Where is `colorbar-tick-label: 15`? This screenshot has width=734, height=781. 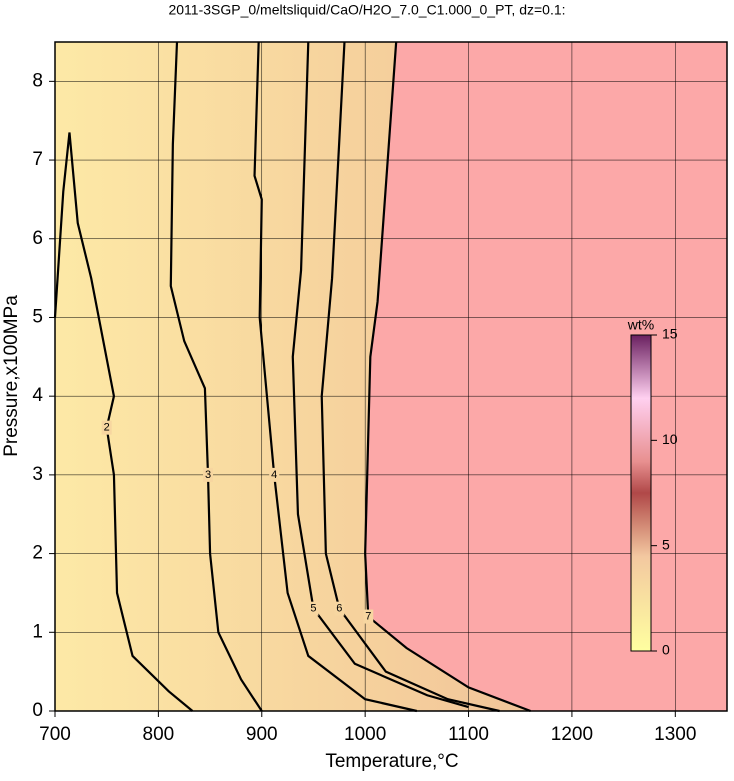 colorbar-tick-label: 15 is located at coordinates (670, 334).